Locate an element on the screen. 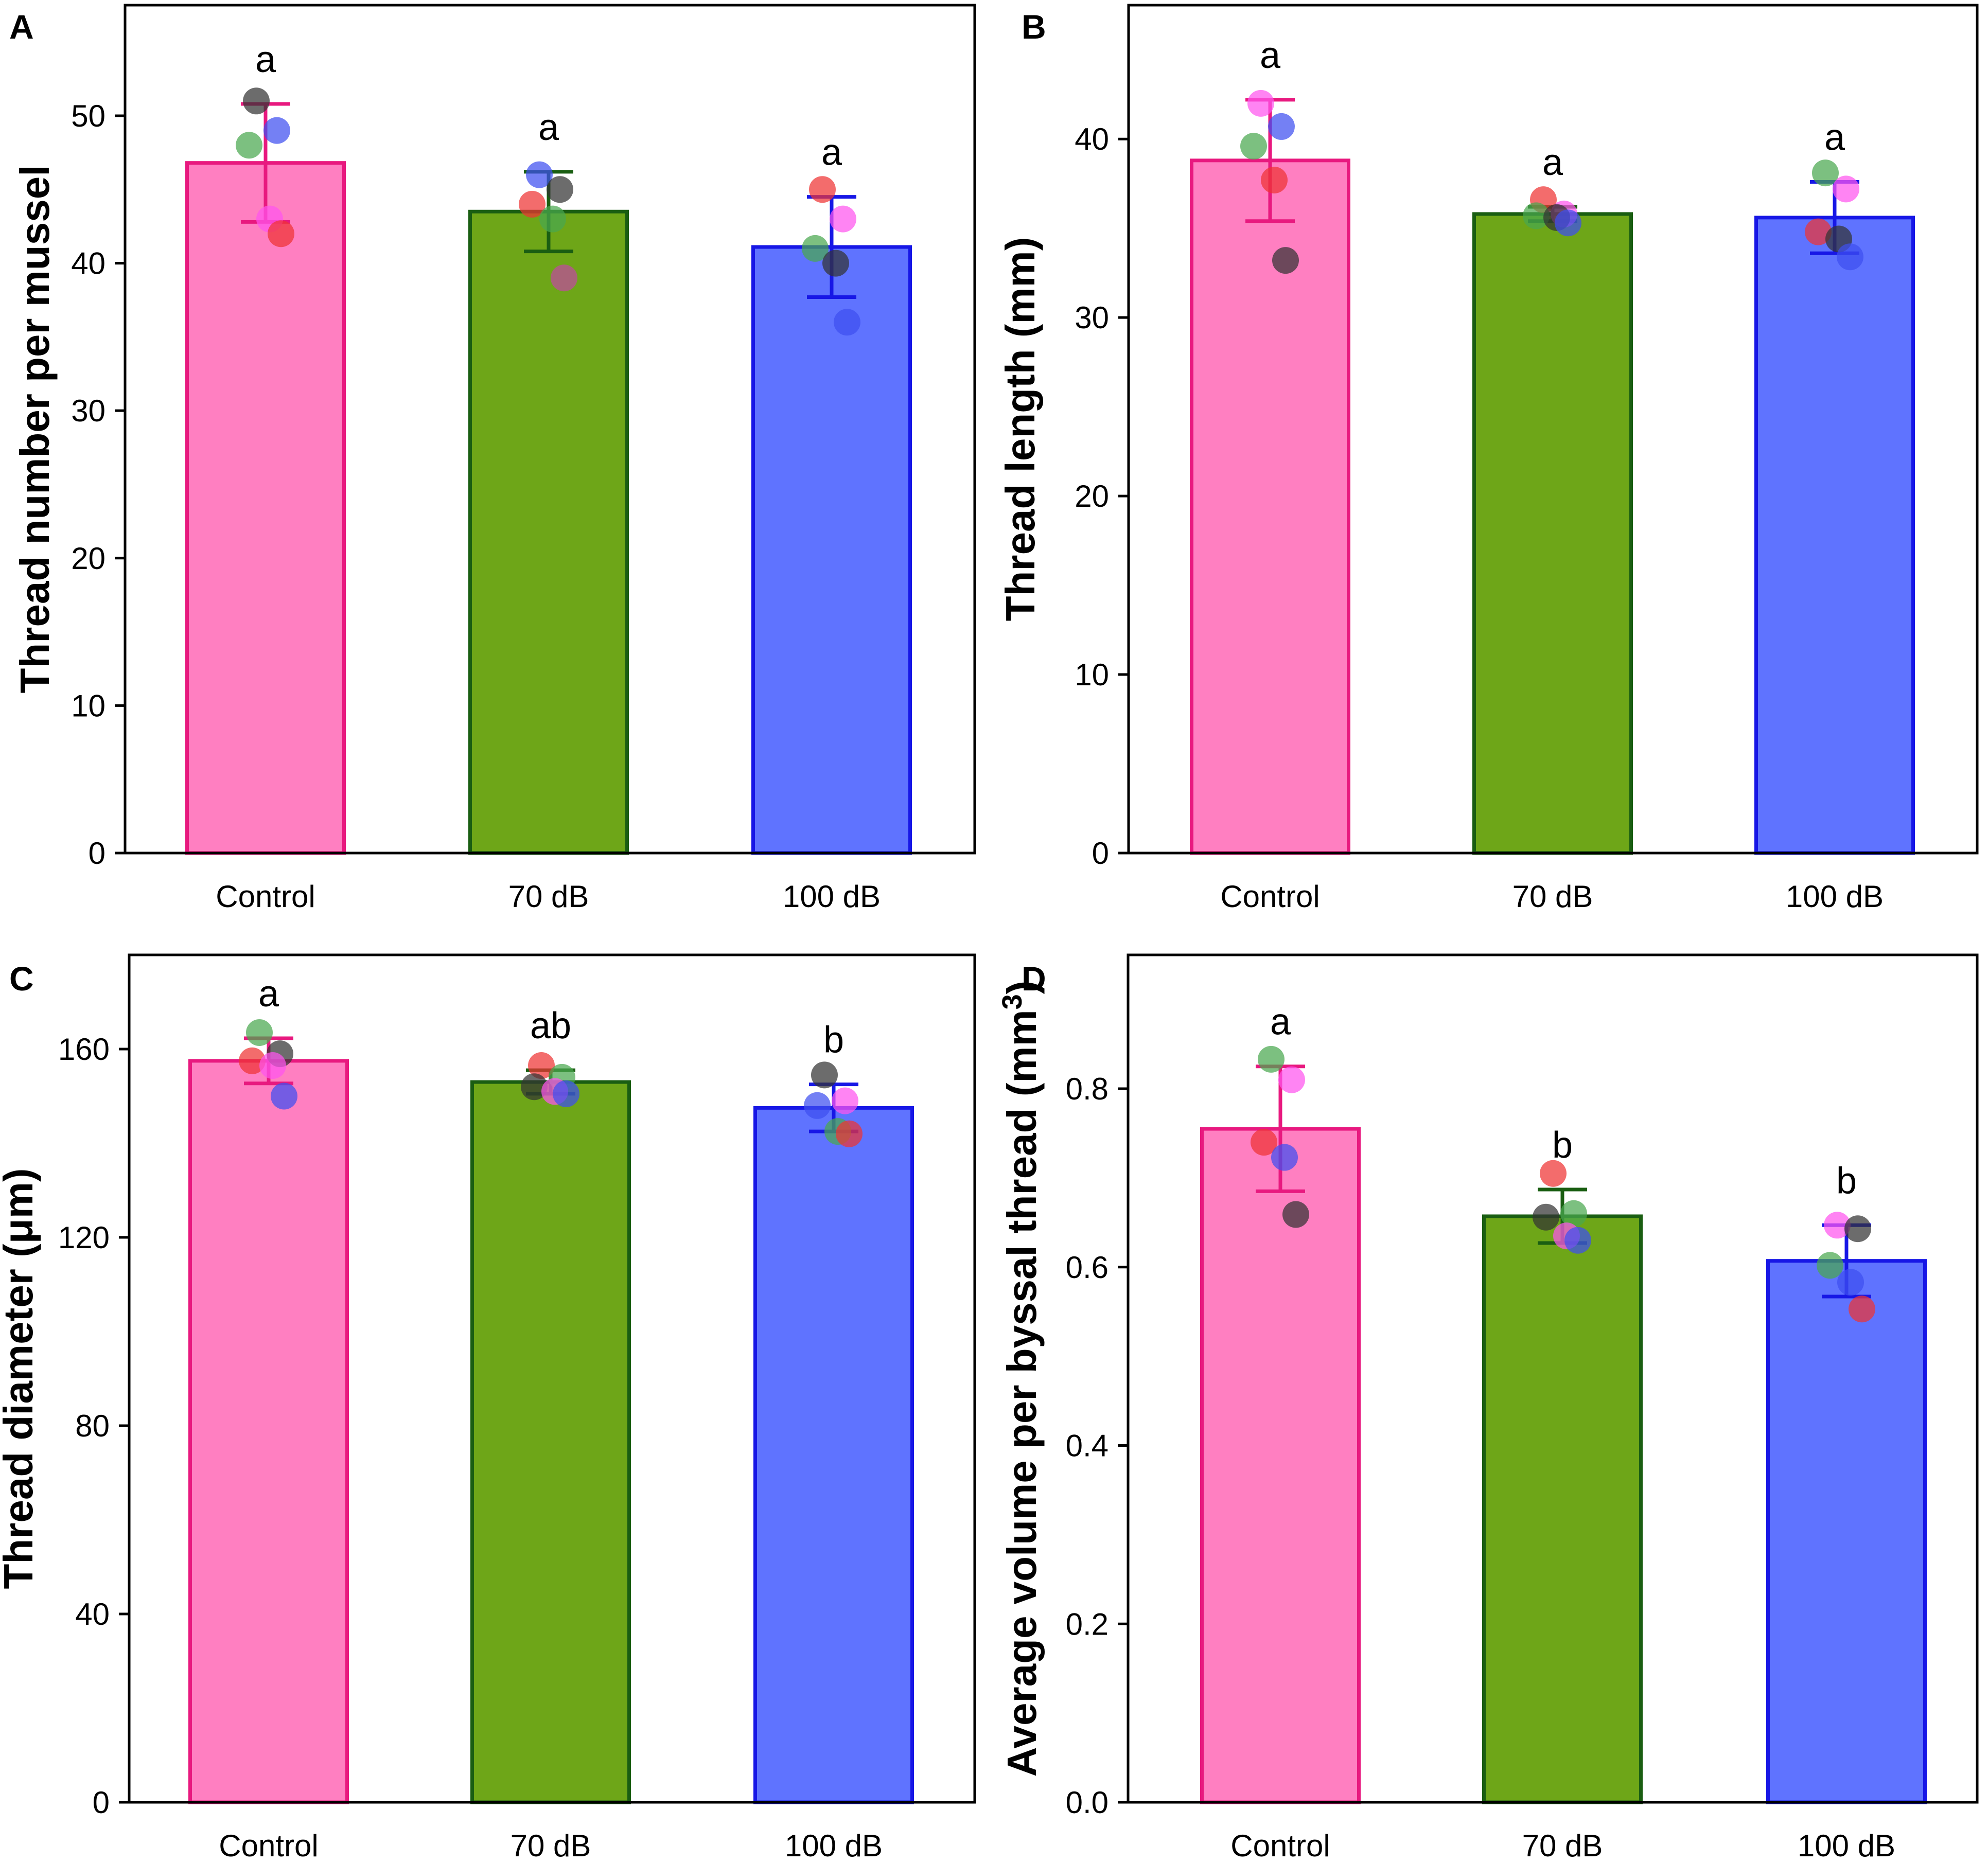  panel-letter: C is located at coordinates (22, 979).